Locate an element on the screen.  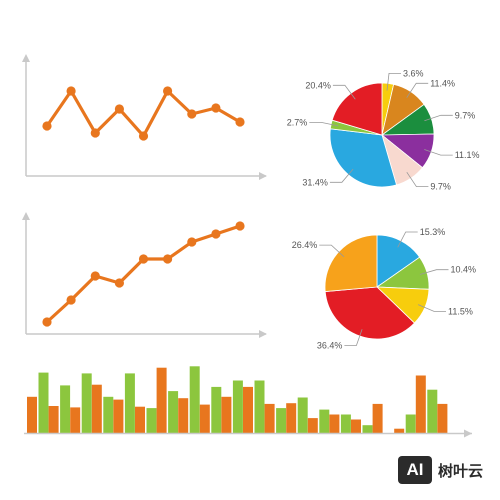
slice-label: 15.3% is located at coordinates (433, 232).